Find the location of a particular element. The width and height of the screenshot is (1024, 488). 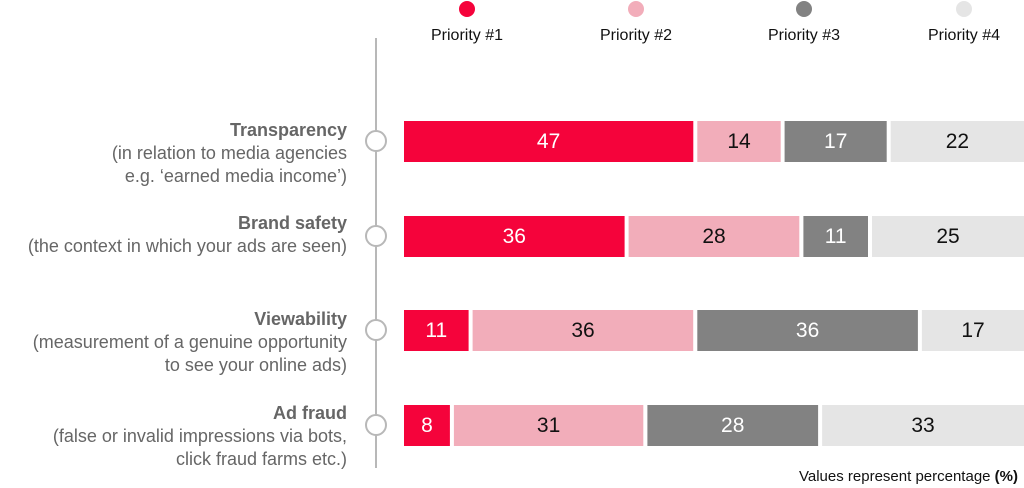

category-description-viewability: to see your online ads) is located at coordinates (256, 365).